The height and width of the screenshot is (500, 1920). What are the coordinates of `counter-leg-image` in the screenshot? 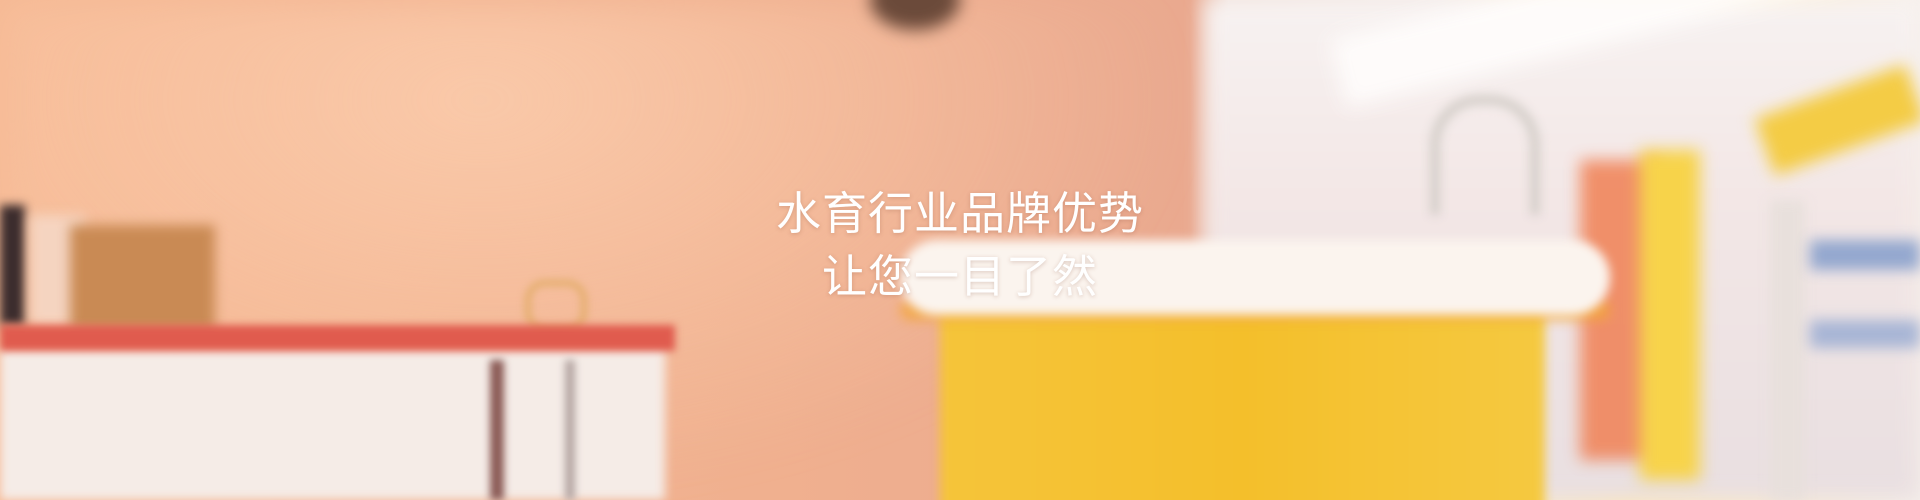 It's located at (497, 430).